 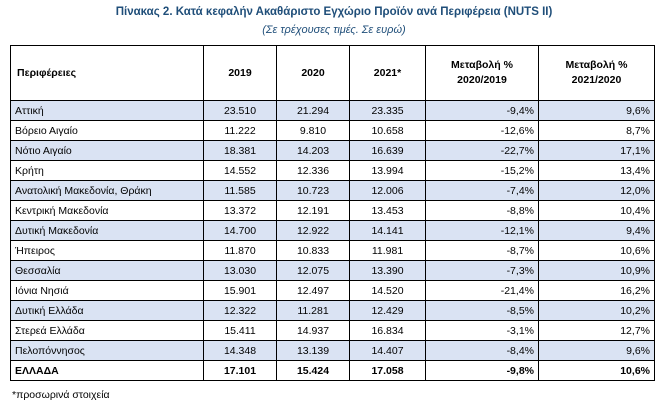 I want to click on cell-2020: 12.191, so click(x=313, y=210).